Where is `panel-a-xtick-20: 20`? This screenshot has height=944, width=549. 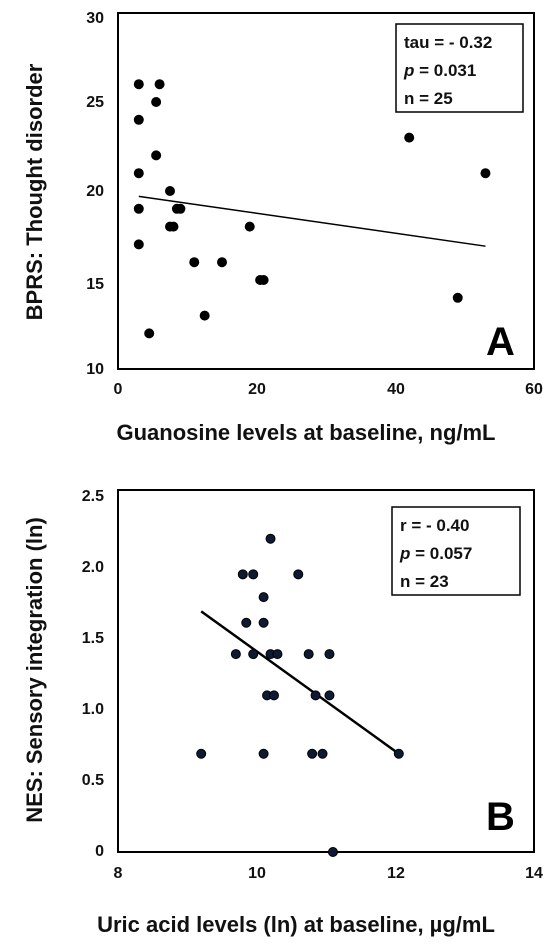 panel-a-xtick-20: 20 is located at coordinates (257, 389).